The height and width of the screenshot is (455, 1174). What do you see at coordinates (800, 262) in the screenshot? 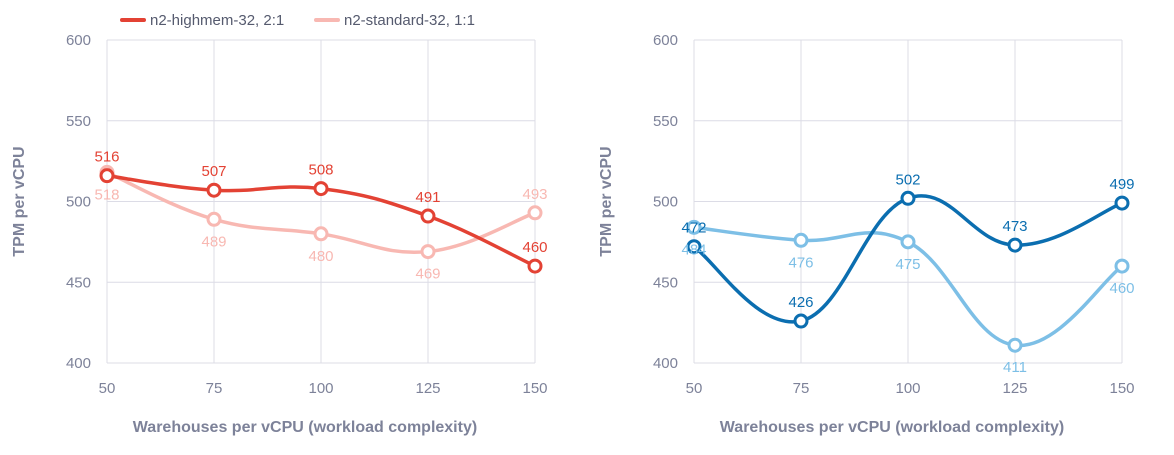
I see `data-label: 476` at bounding box center [800, 262].